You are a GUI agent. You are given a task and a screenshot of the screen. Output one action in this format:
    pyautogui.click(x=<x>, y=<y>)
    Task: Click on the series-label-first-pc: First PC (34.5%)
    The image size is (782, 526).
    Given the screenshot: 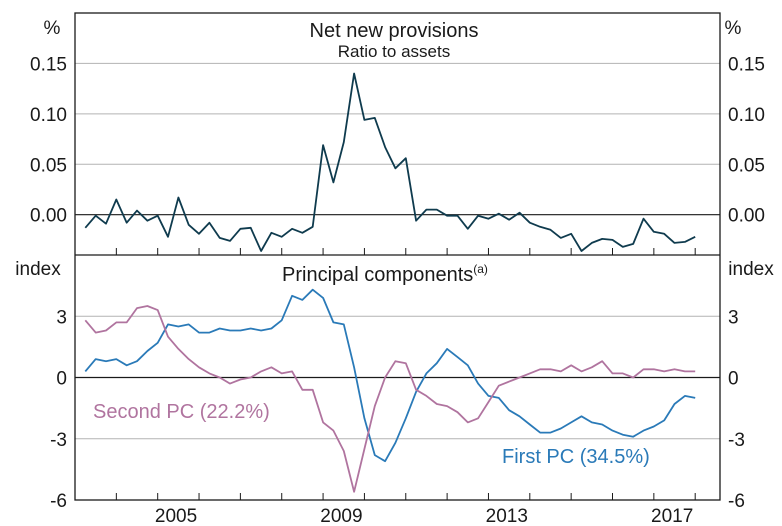 What is the action you would take?
    pyautogui.click(x=576, y=457)
    